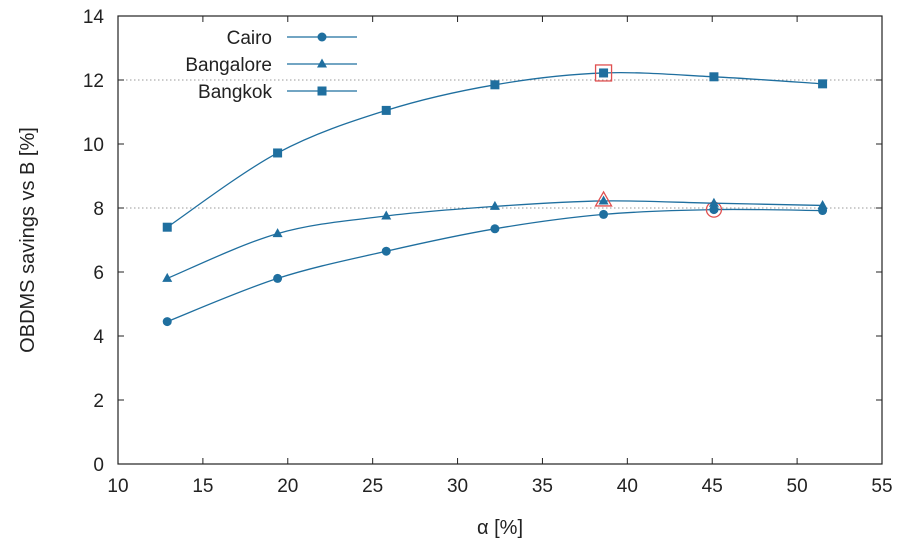 The width and height of the screenshot is (901, 544). Describe the element at coordinates (93, 81) in the screenshot. I see `y-tick-label: 12` at that location.